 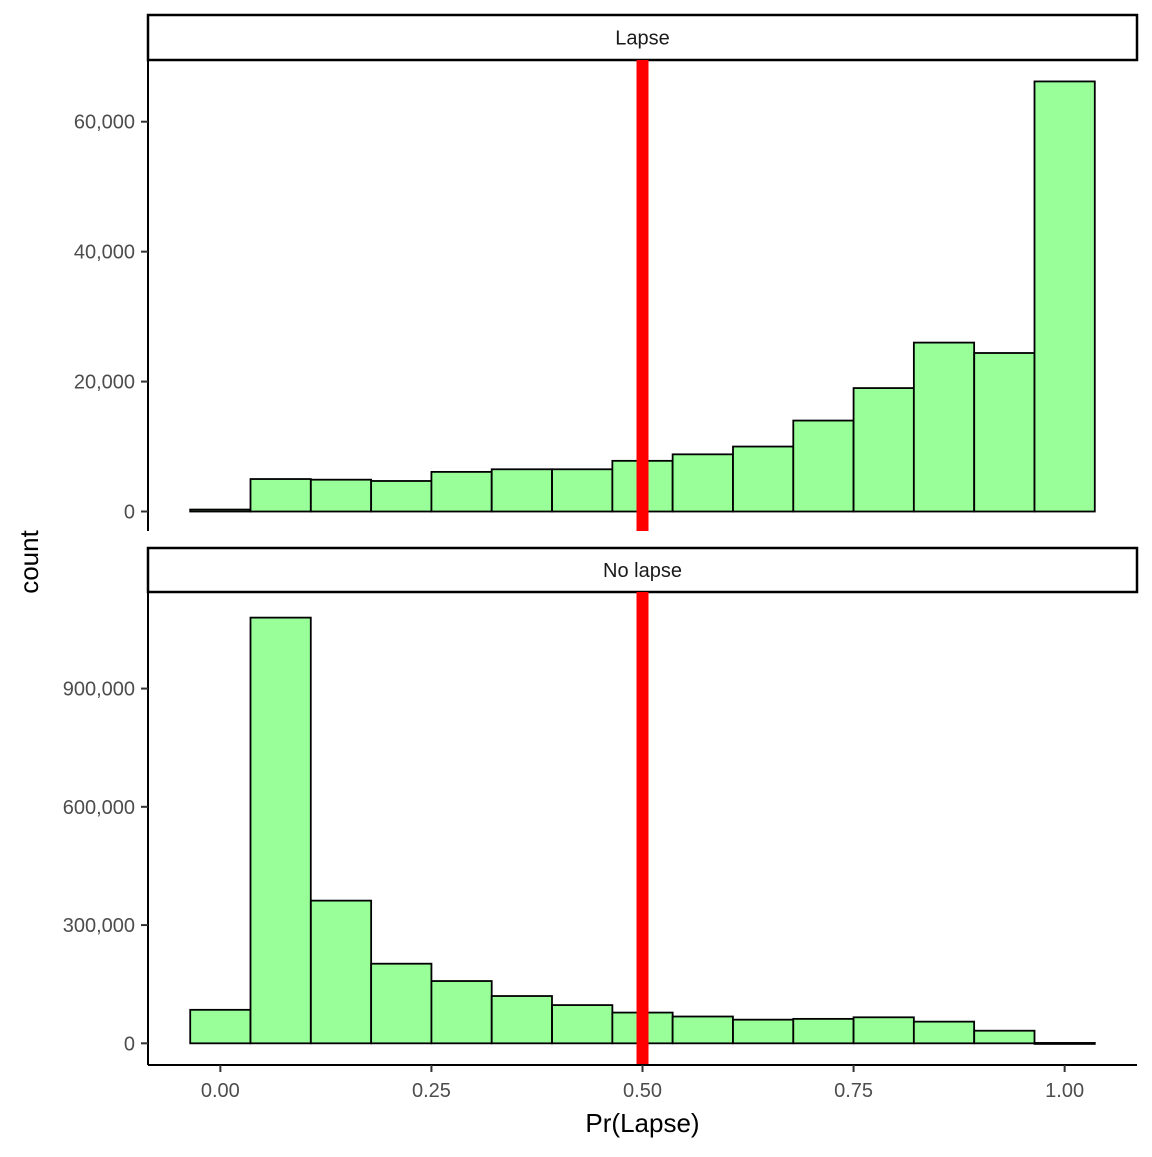 I want to click on y-tick-label: 60,000, so click(x=104, y=123).